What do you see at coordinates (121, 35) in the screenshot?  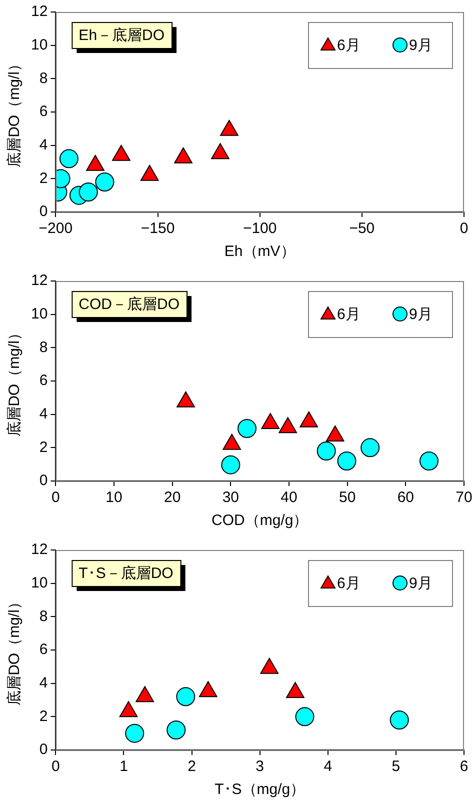 I see `text: Eh－底層DO` at bounding box center [121, 35].